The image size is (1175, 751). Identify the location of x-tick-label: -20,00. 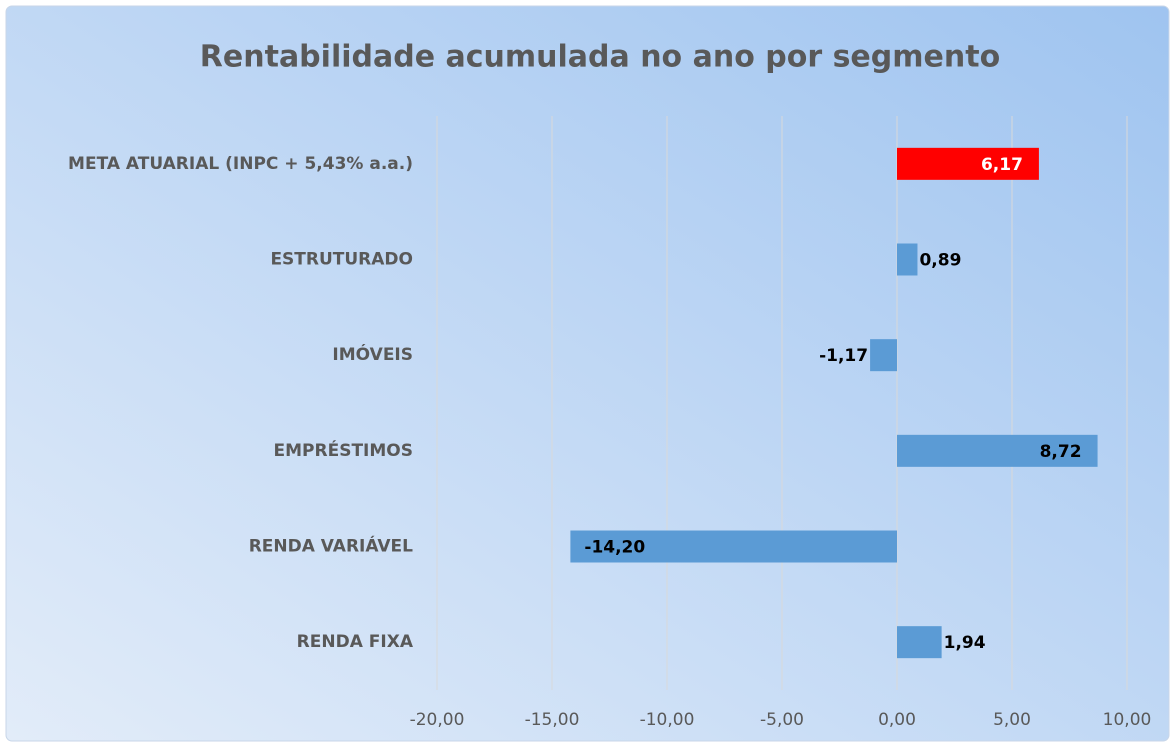
(437, 720).